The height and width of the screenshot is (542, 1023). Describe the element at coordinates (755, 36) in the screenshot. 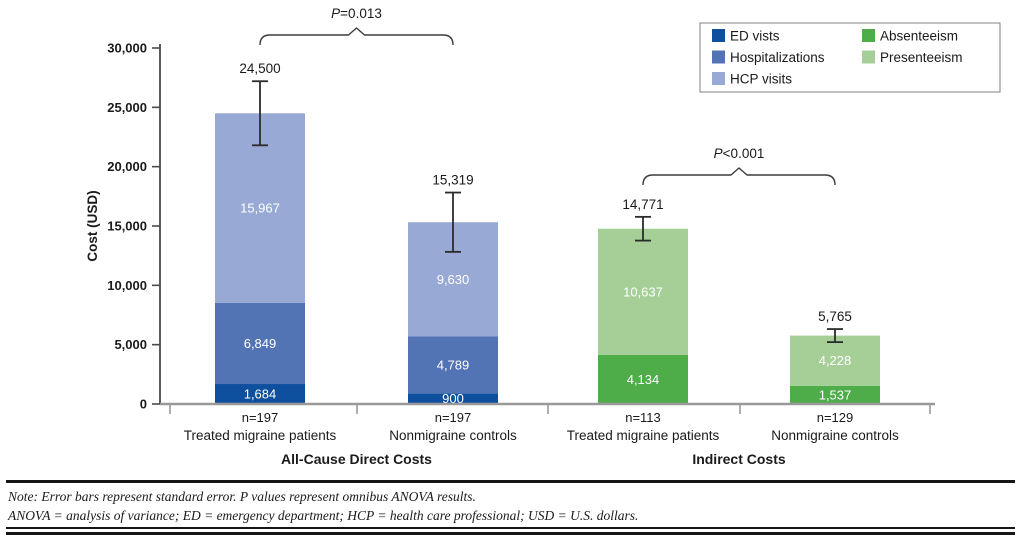

I see `legend-label-ed-vists: ED vists` at that location.